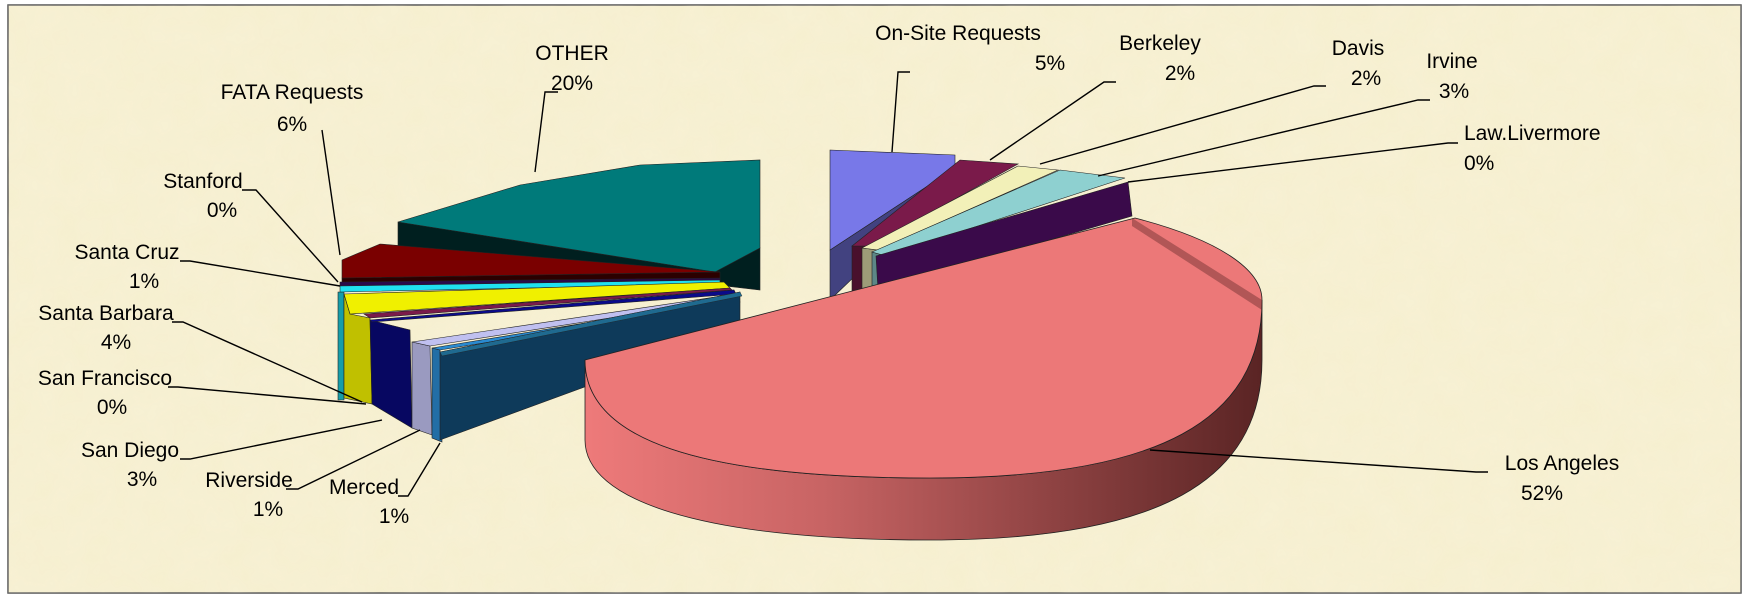 The image size is (1749, 595). I want to click on slice-top-law-livermore, so click(1004, 236).